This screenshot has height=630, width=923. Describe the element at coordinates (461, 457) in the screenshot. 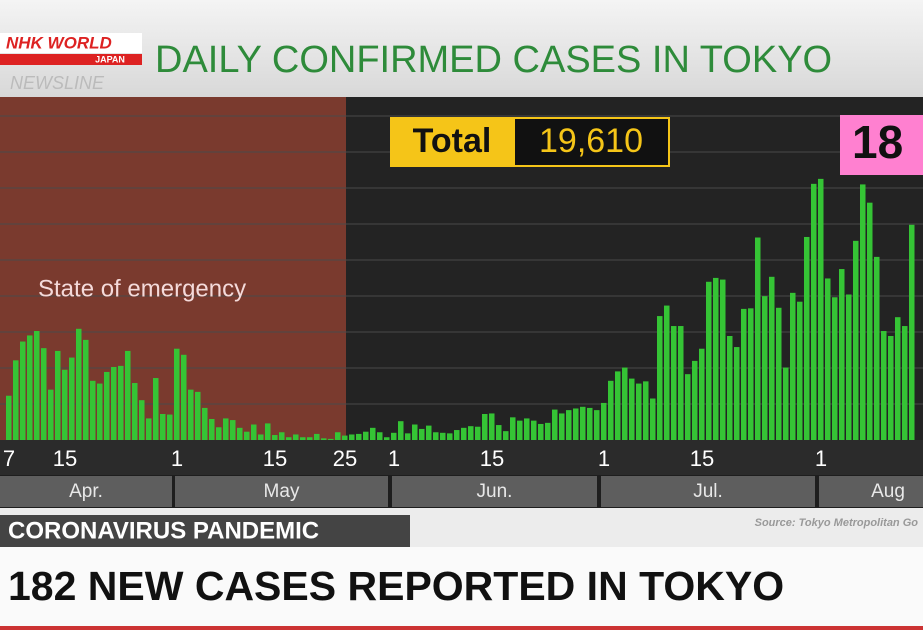

I see `x-axis-bg` at that location.